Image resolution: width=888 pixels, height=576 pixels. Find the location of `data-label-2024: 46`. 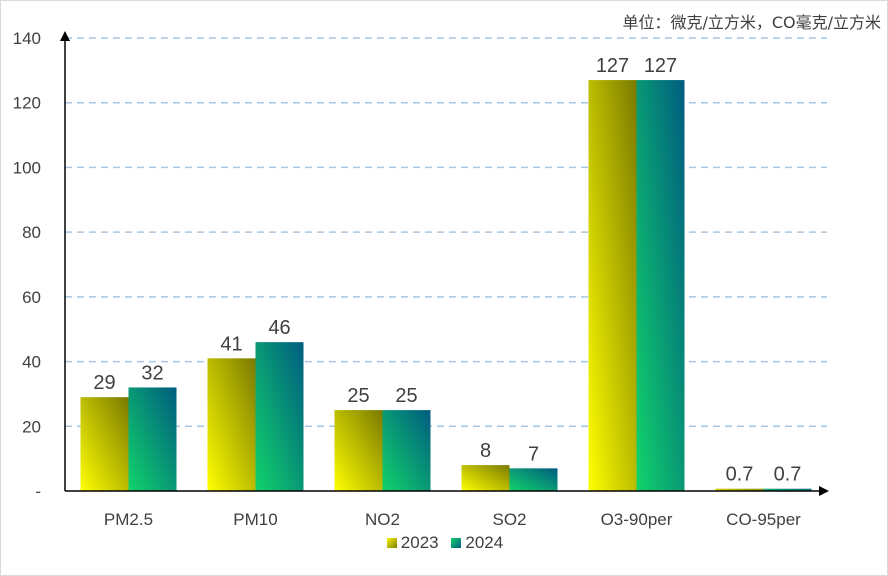

data-label-2024: 46 is located at coordinates (279, 328).